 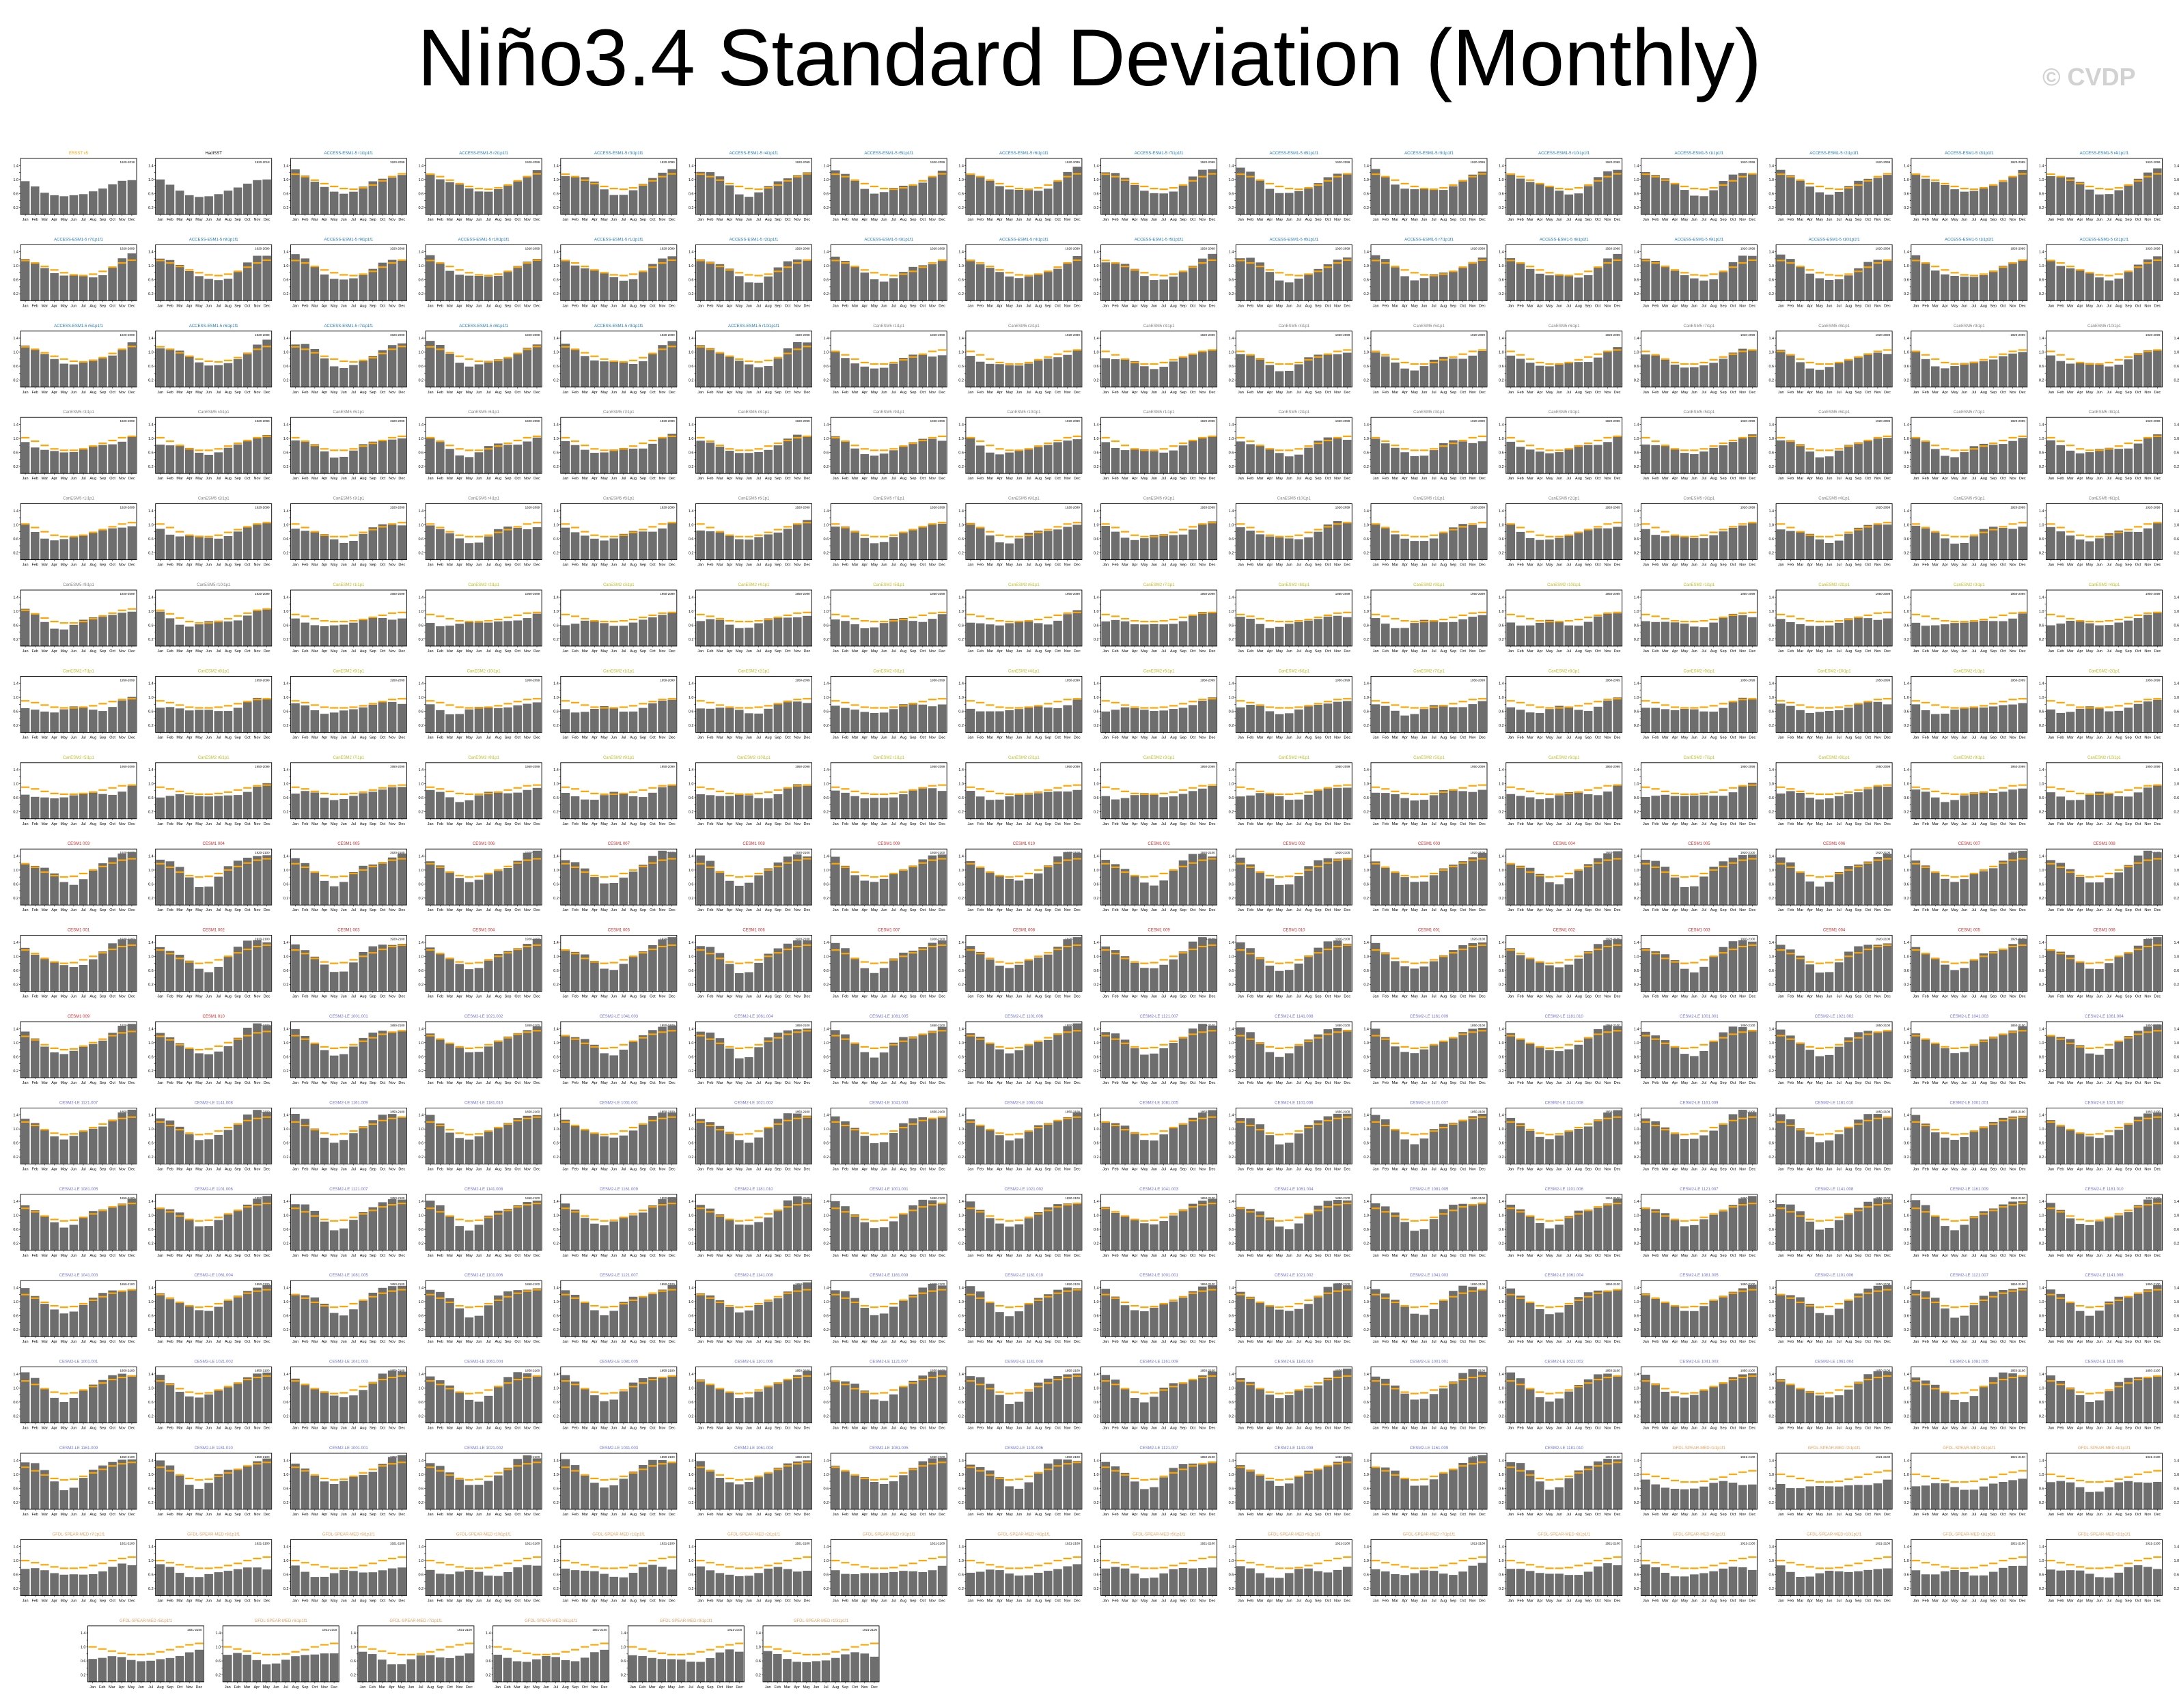 What do you see at coordinates (754, 412) in the screenshot?
I see `panel-title: CanESM5 r8i1p1` at bounding box center [754, 412].